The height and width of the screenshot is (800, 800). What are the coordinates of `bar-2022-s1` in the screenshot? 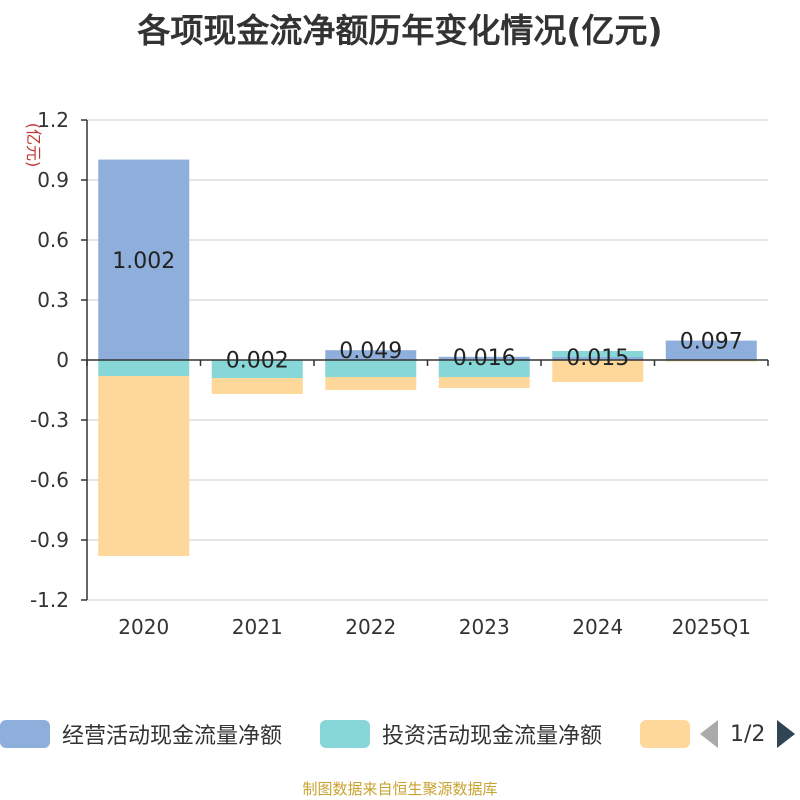 It's located at (371, 368).